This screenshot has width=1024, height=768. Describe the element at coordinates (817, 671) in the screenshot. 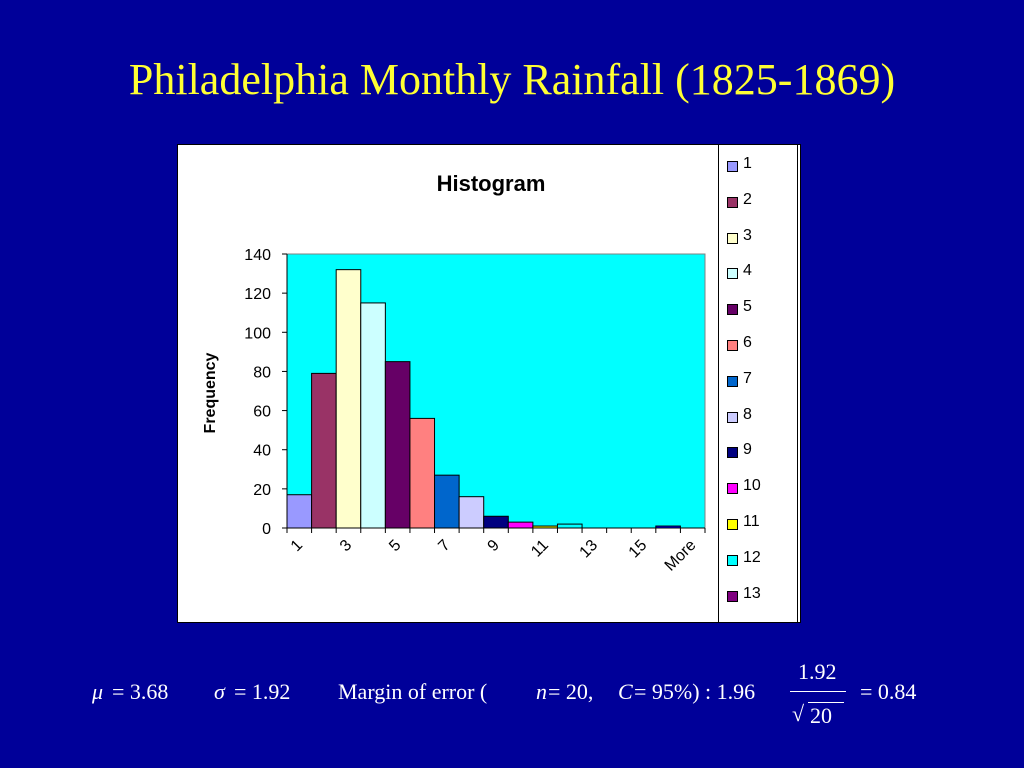

I see `fraction-numerator: 1.92` at that location.